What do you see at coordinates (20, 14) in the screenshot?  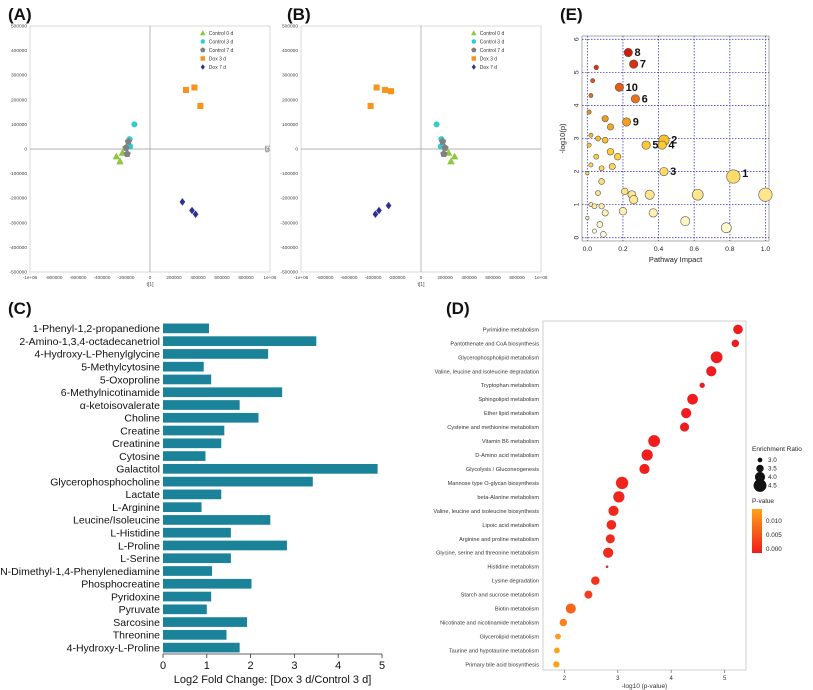 I see `panel-label-a: (A)` at bounding box center [20, 14].